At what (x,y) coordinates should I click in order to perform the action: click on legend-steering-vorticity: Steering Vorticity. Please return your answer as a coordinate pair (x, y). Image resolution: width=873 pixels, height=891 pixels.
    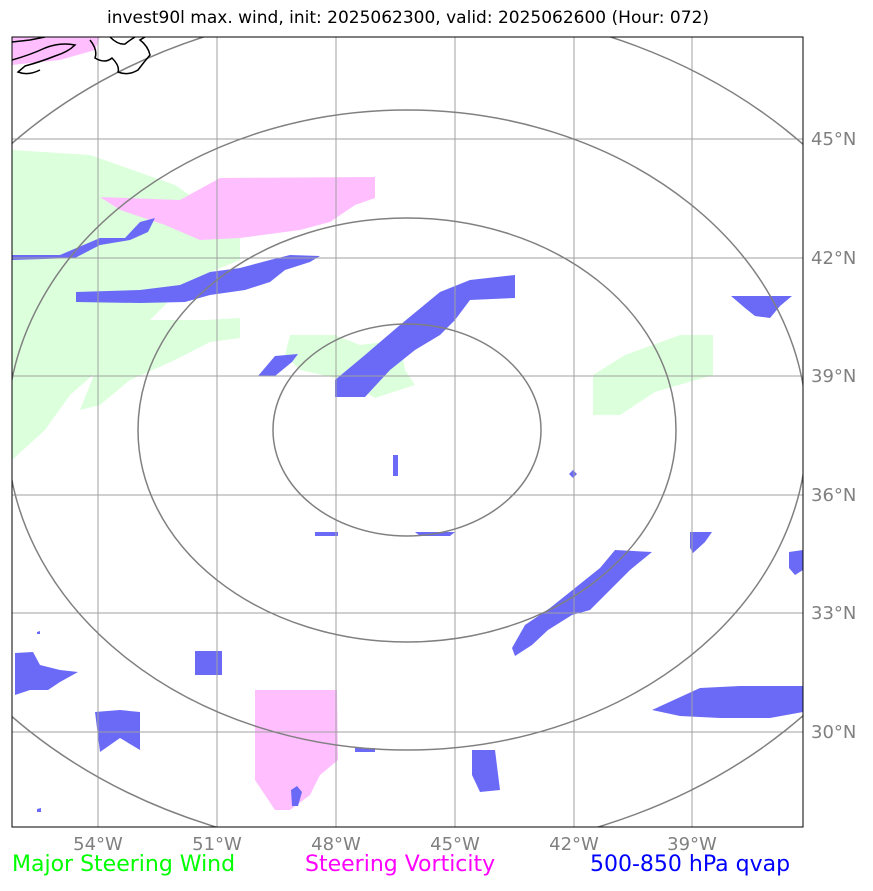
    Looking at the image, I should click on (400, 864).